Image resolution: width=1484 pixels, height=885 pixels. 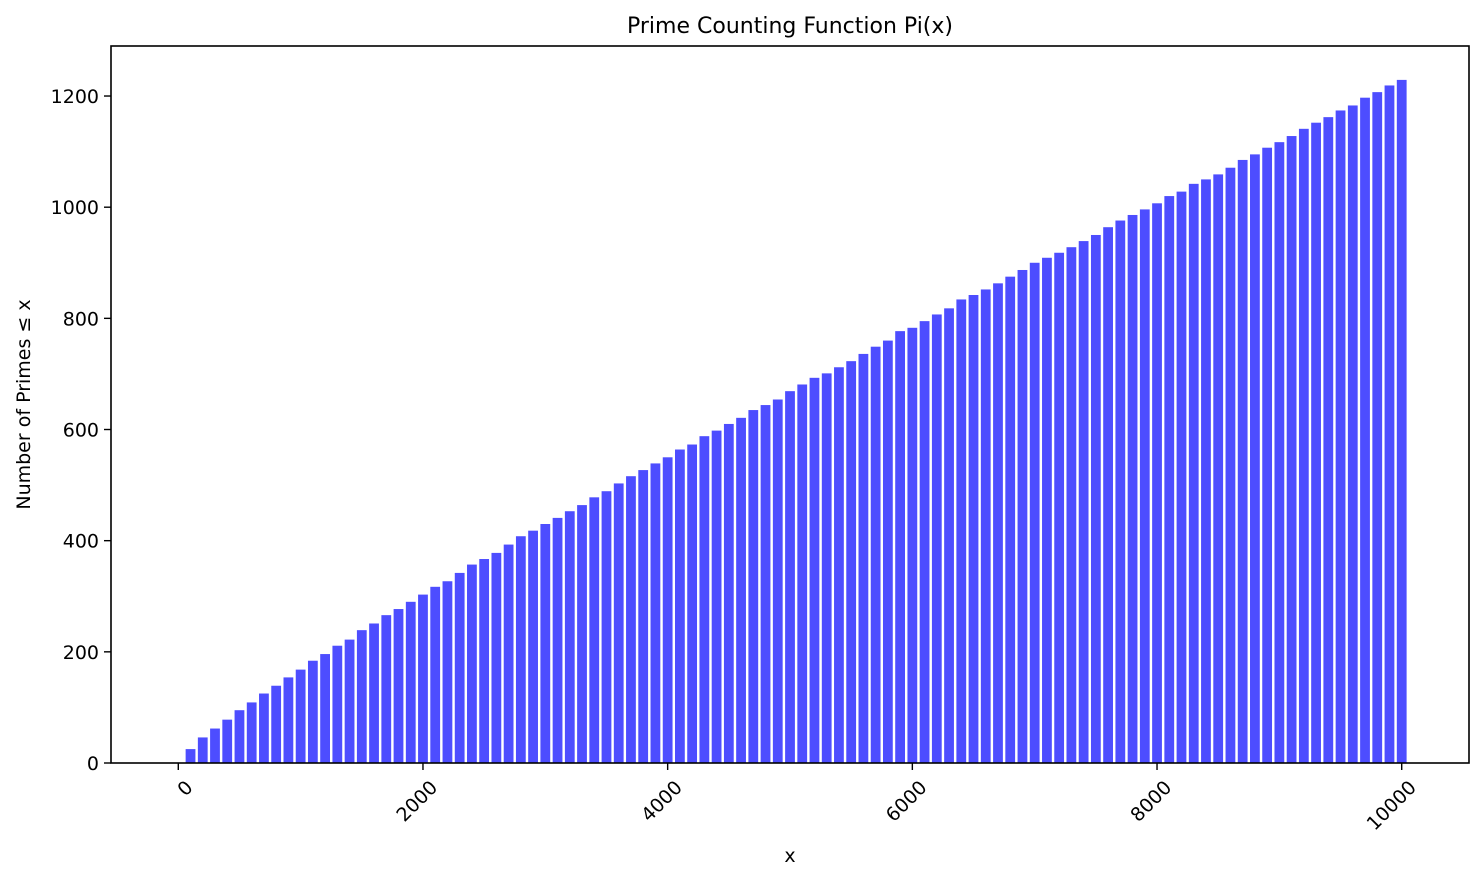 I want to click on y-tick-label: 600, so click(x=81, y=431).